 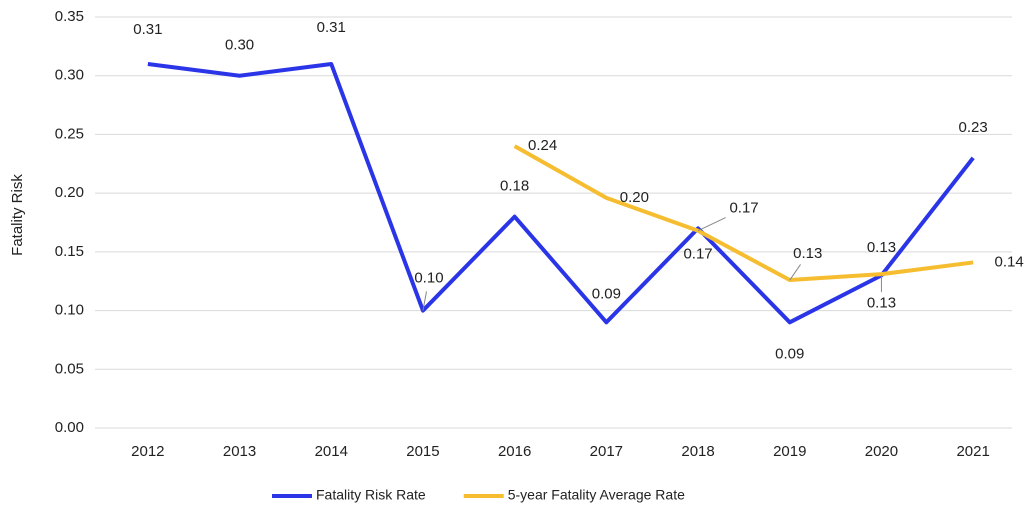 I want to click on y-tick-label: 0.05, so click(x=69, y=368).